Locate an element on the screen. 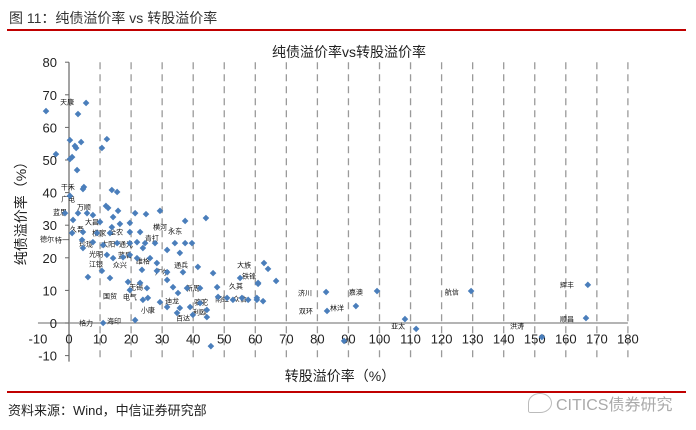  x-tick-label: 170 is located at coordinates (597, 338).